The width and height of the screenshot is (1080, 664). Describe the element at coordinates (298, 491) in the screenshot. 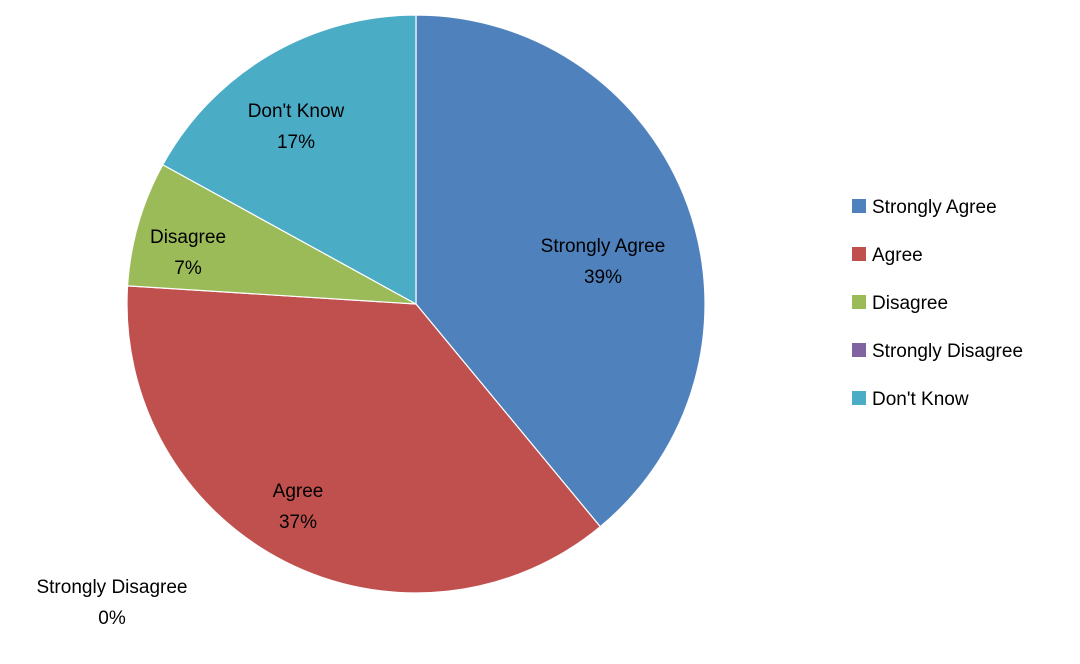

I see `data-label-category: Agree` at that location.